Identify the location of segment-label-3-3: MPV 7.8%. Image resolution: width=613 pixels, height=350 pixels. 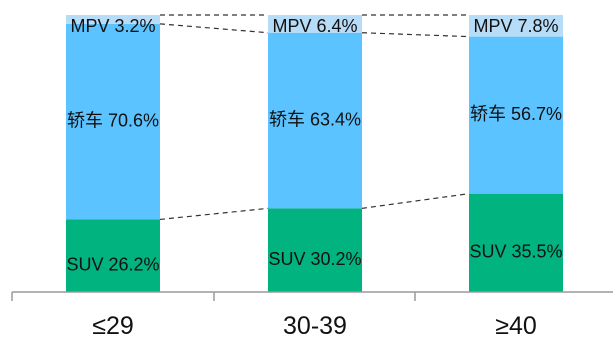
(515, 26).